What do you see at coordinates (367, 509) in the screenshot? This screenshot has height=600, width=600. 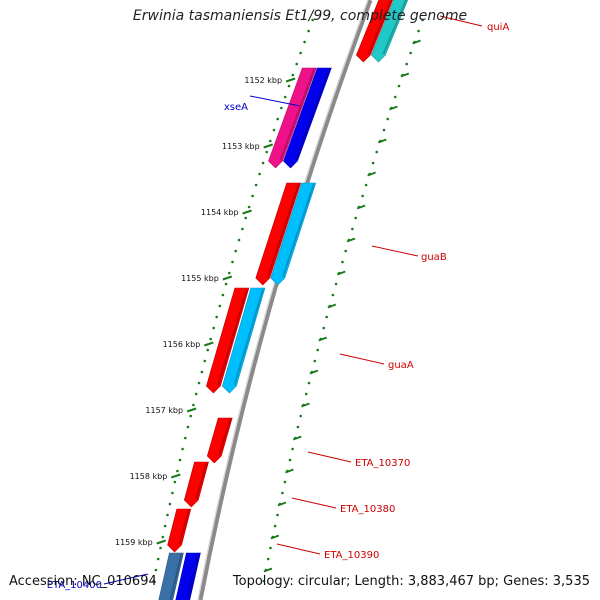 I see `gene-label-ETA_10380: ETA_10380` at bounding box center [367, 509].